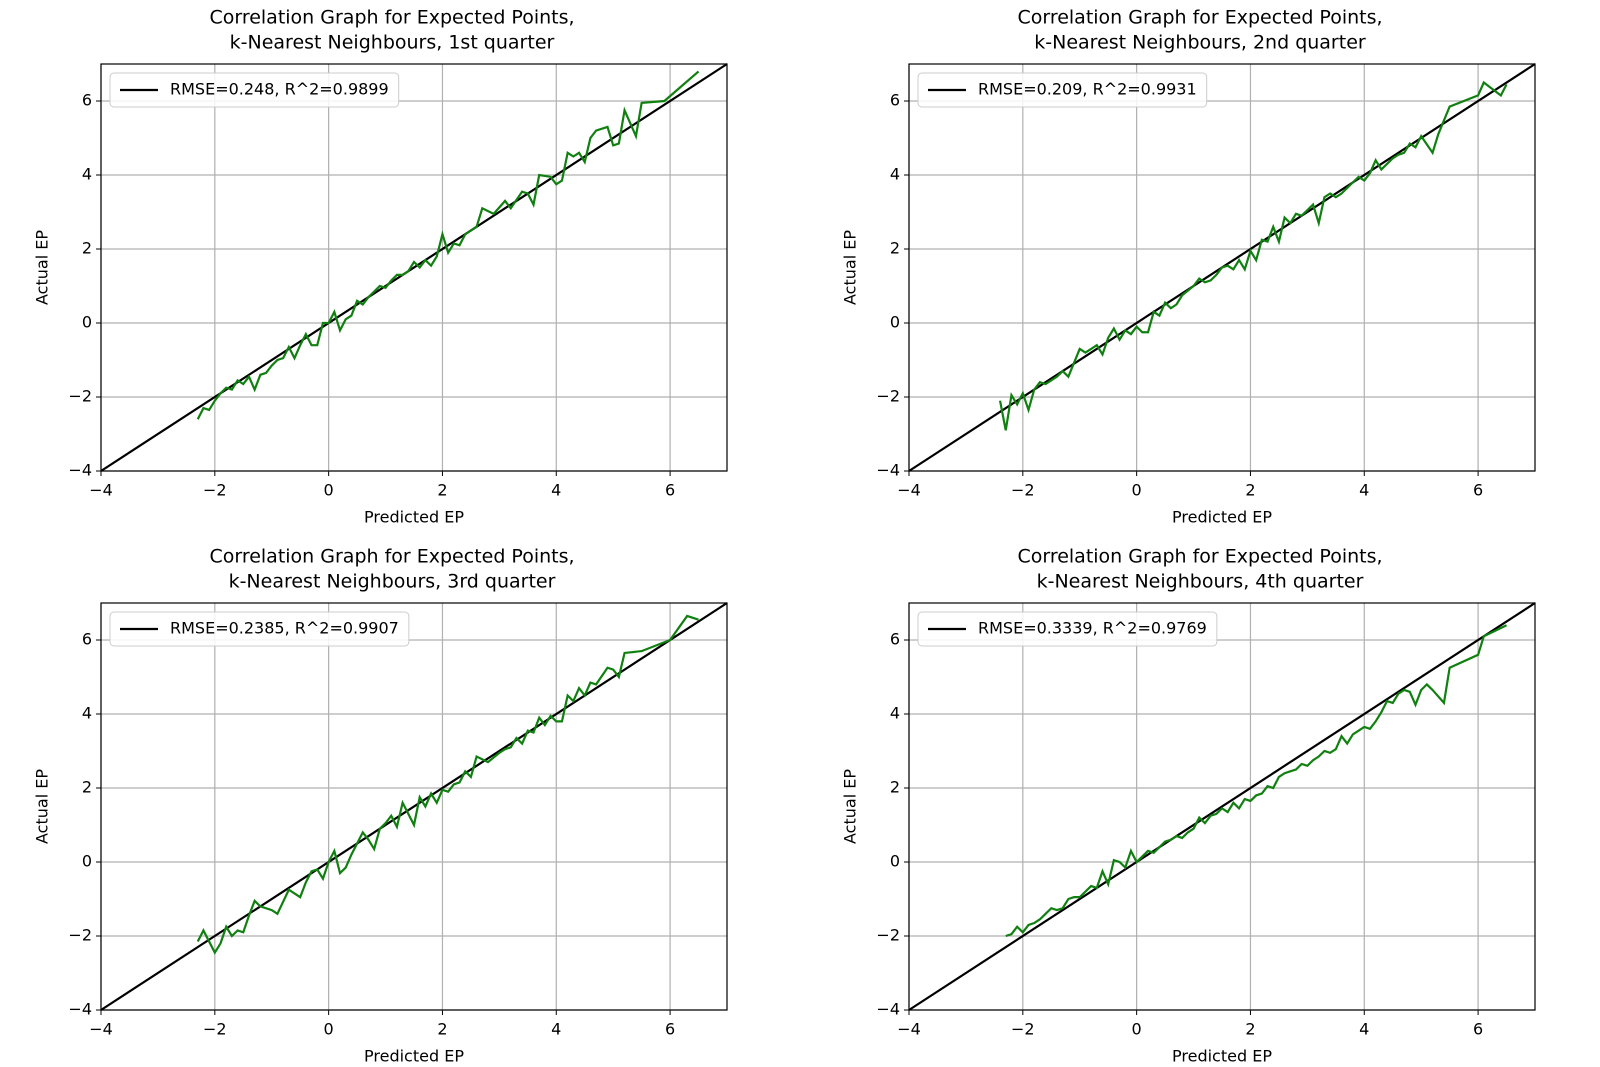 The height and width of the screenshot is (1067, 1600). I want to click on legend-label: RMSE=0.3339, R^2=0.9769, so click(1092, 628).